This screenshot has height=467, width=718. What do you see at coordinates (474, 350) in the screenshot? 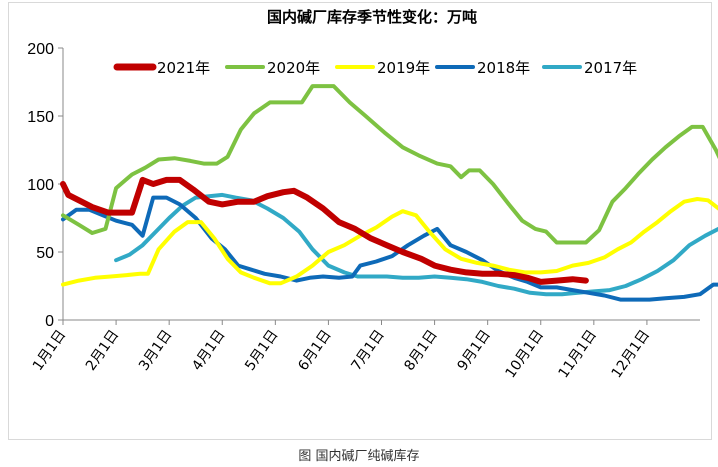
I see `x-tick-label: 9月1日` at bounding box center [474, 350].